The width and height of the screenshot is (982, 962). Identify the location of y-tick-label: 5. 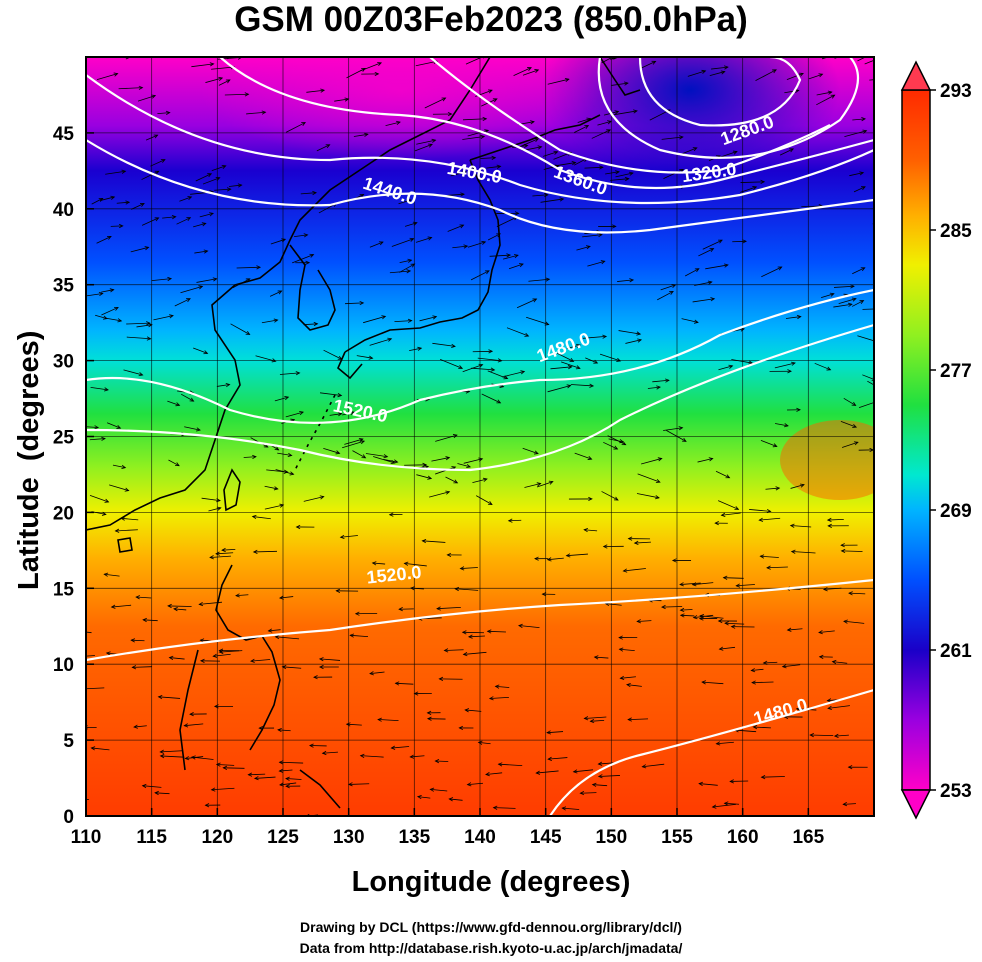
(68, 741).